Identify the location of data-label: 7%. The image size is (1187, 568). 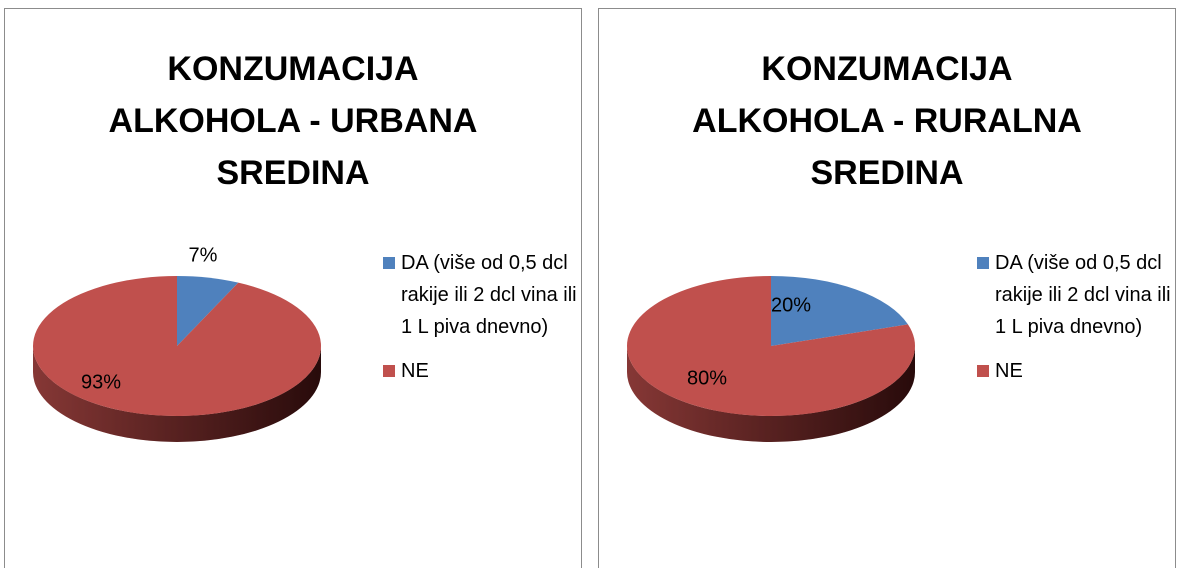
(203, 255).